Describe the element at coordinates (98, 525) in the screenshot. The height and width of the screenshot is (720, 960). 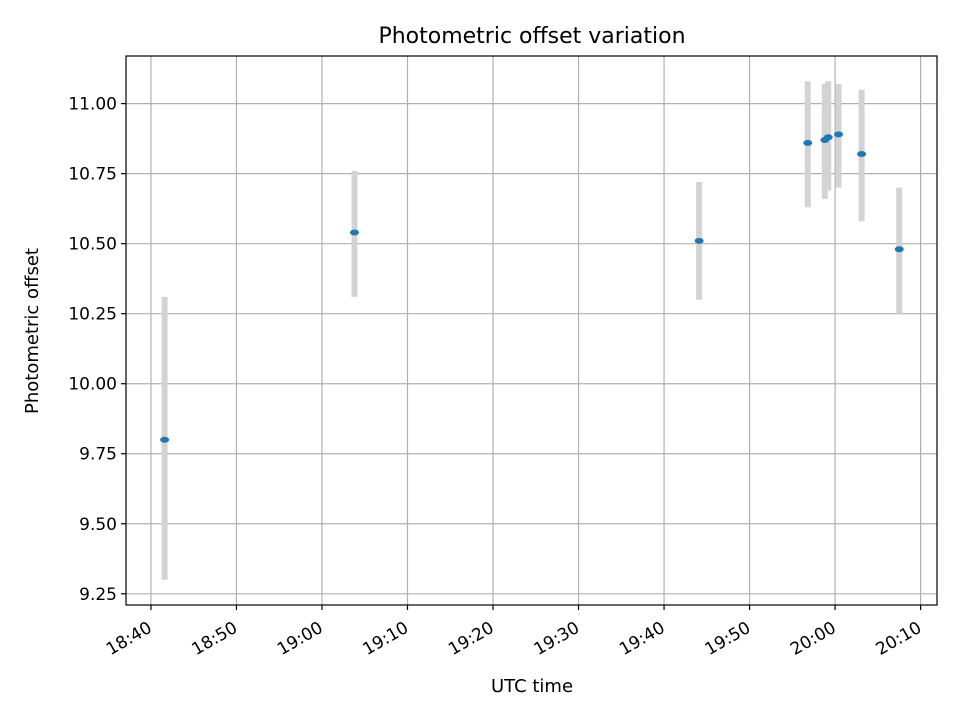
I see `y-tick-label: 9.50` at that location.